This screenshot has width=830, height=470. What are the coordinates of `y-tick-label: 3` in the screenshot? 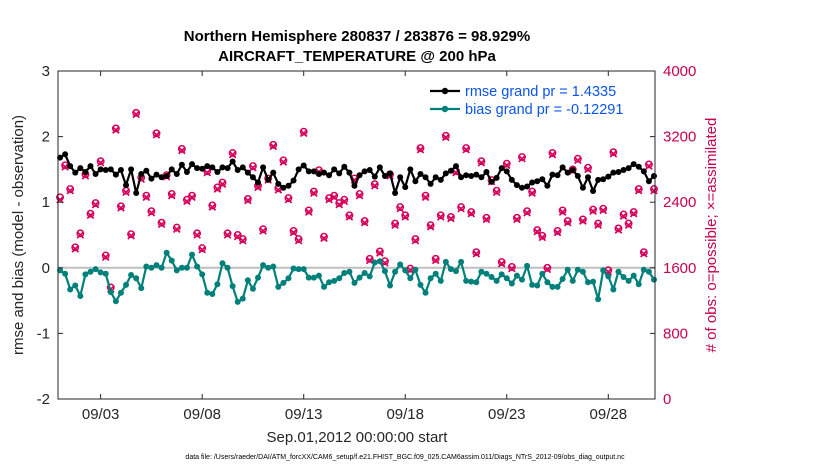 It's located at (46, 71).